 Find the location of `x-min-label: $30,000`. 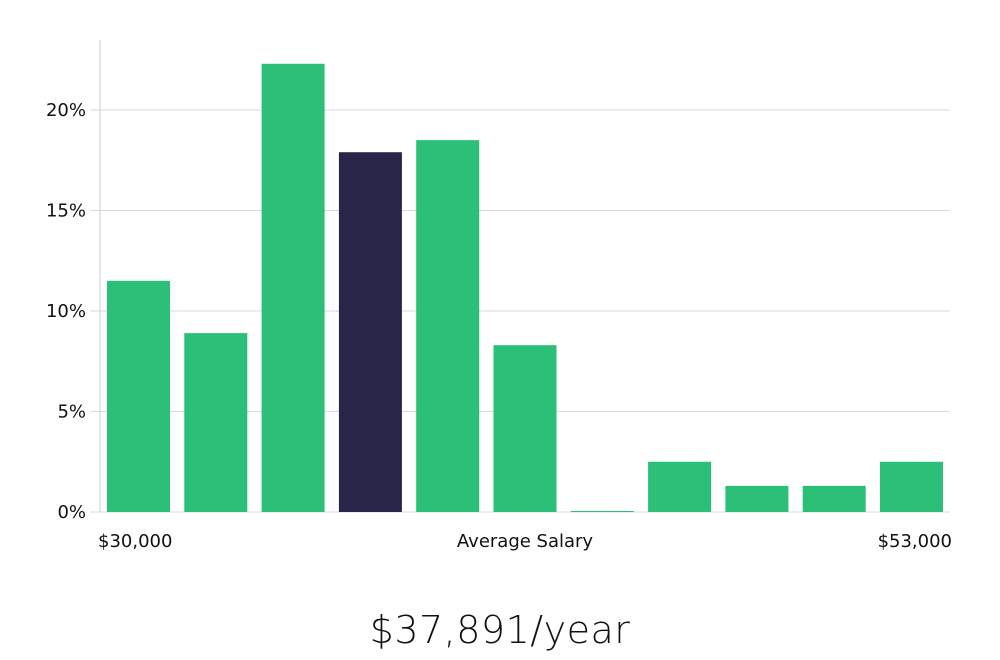

x-min-label: $30,000 is located at coordinates (135, 541).